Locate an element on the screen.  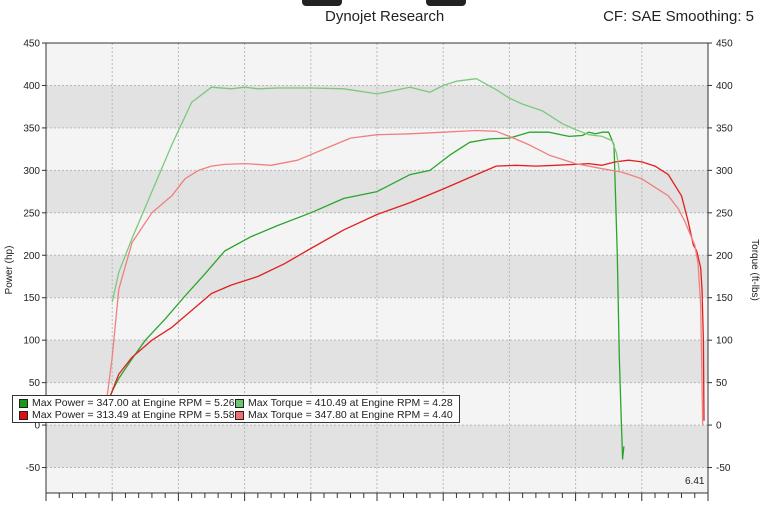
legend-item-torque-green: Max Torque = 410.49 at Engine RPM = 4.28 is located at coordinates (344, 403).